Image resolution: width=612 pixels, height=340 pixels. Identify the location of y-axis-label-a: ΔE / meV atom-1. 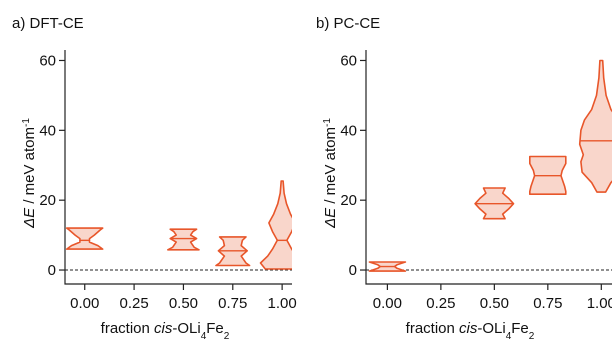
(30, 173).